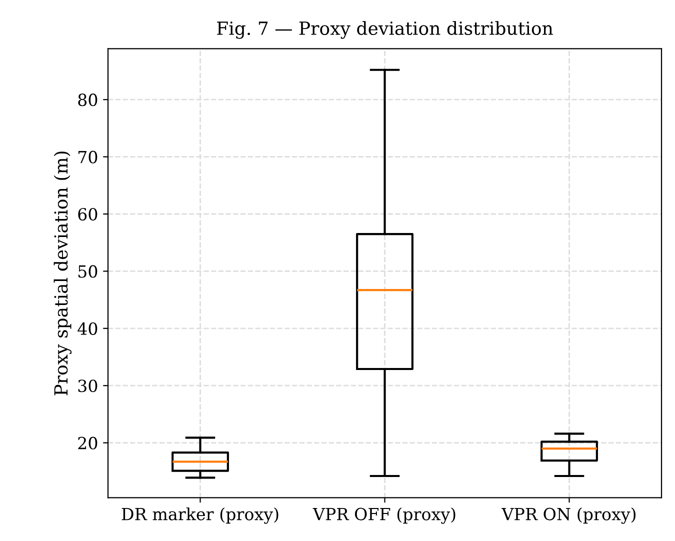 Image resolution: width=675 pixels, height=541 pixels. Describe the element at coordinates (88, 157) in the screenshot. I see `y-tick-label: 70` at that location.